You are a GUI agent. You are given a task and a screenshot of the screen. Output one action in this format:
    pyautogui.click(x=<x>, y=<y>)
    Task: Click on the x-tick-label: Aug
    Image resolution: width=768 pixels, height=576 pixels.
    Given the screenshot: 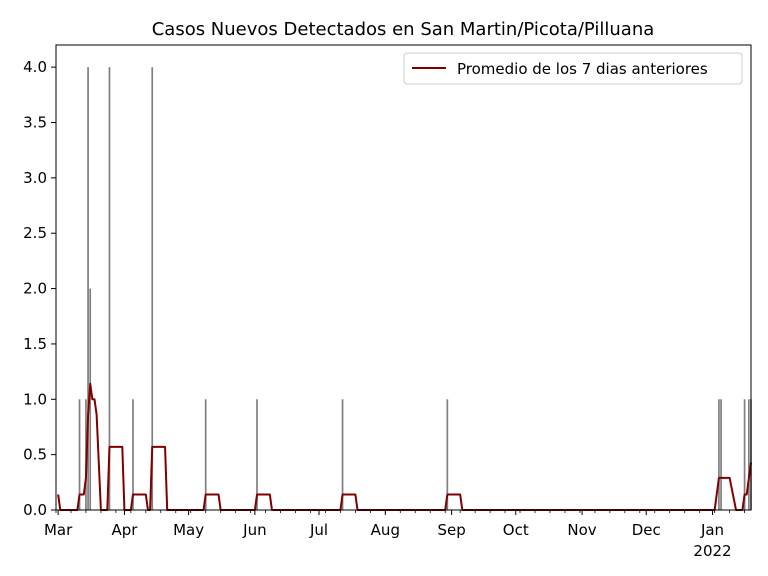 What is the action you would take?
    pyautogui.click(x=385, y=530)
    